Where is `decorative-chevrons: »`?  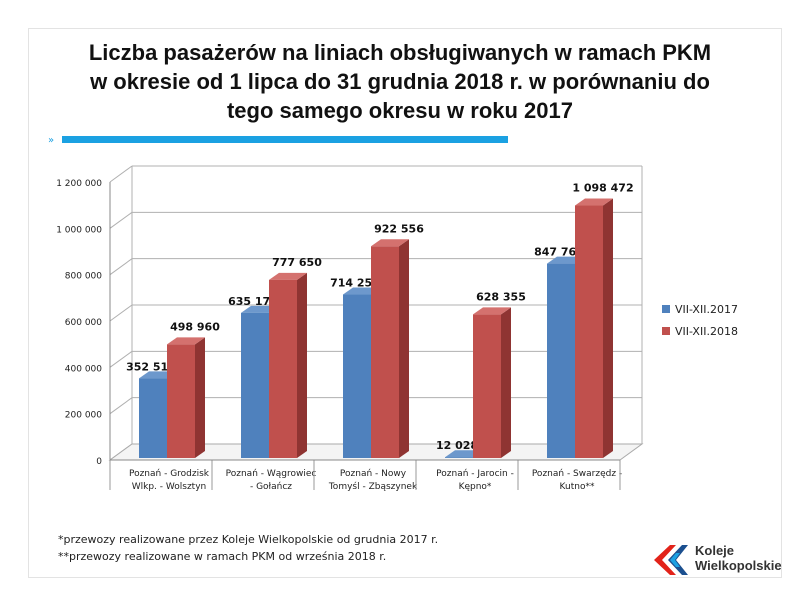
decorative-chevrons: » is located at coordinates (52, 140).